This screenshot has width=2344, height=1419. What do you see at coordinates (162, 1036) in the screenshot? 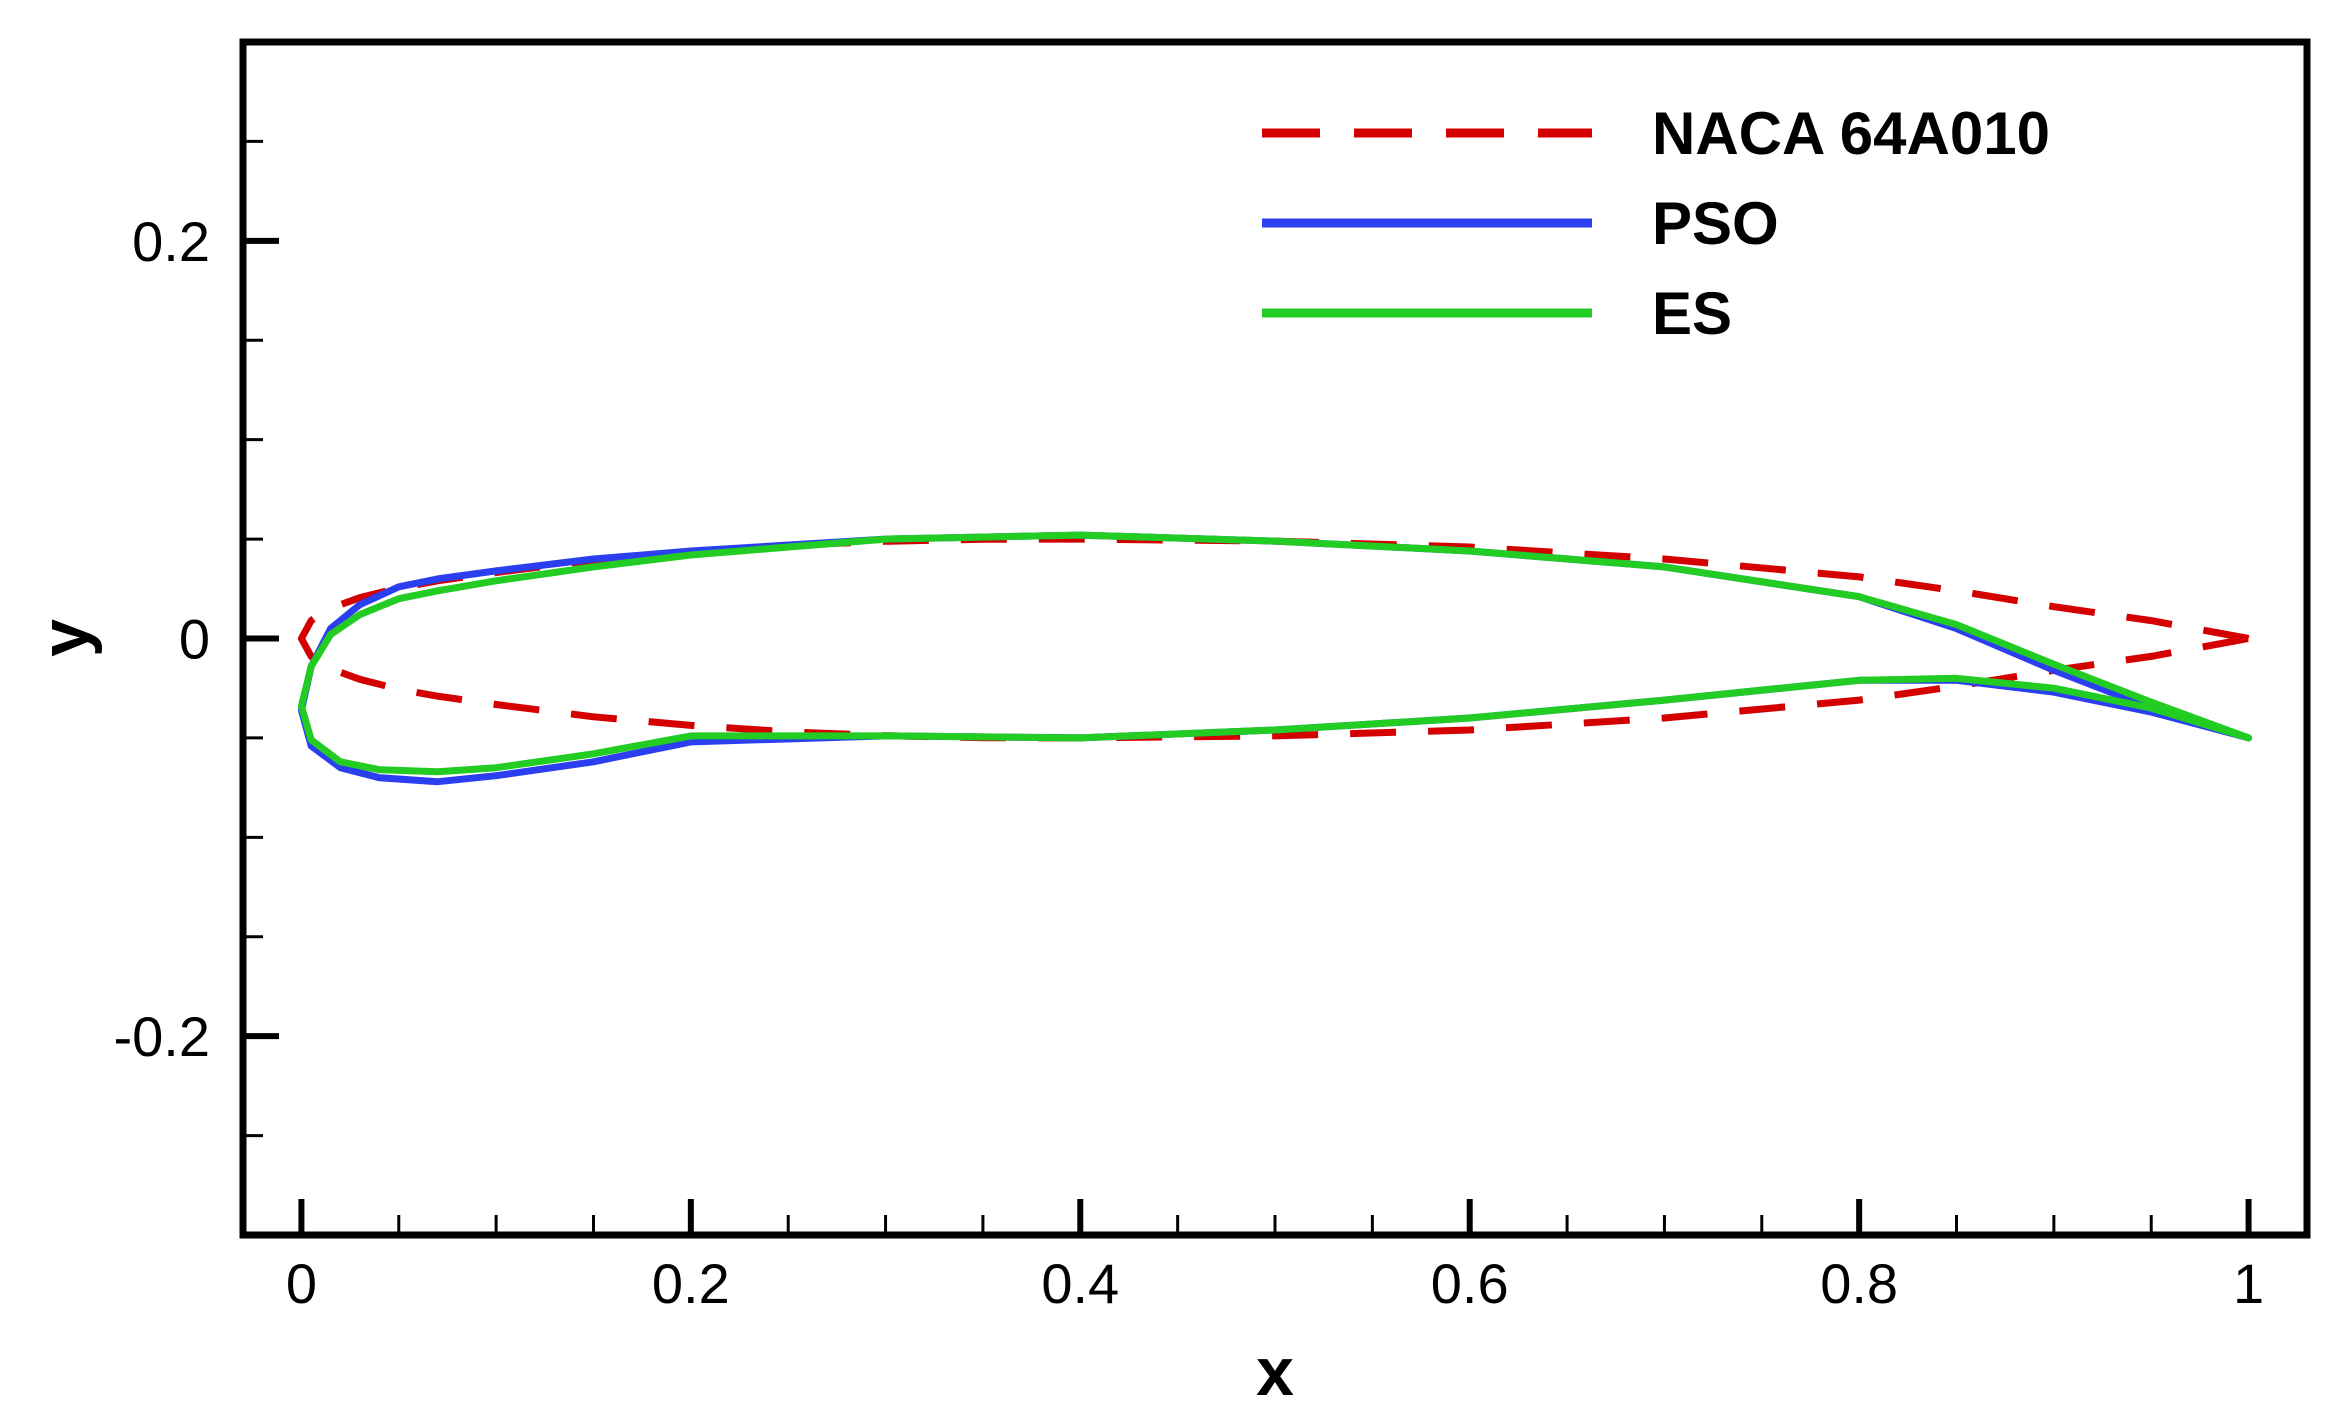
I see `y-tick-label: -0.2` at bounding box center [162, 1036].